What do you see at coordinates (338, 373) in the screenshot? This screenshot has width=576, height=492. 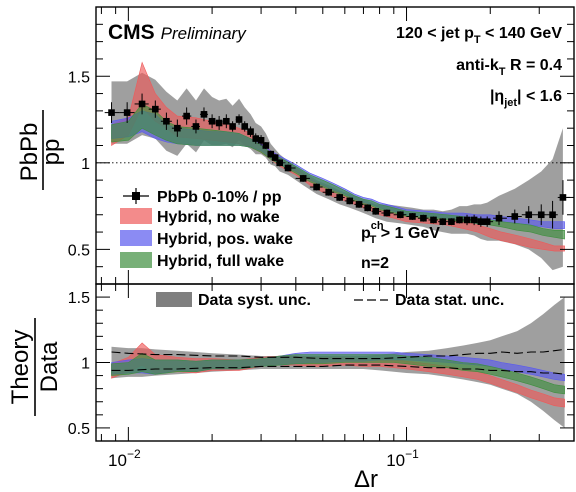 I see `ratio-band-full-wake` at bounding box center [338, 373].